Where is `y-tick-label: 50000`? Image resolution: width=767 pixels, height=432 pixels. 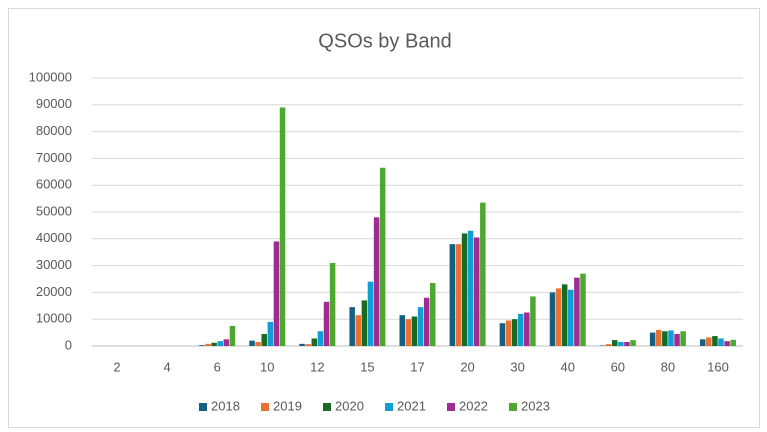 y-tick-label: 50000 is located at coordinates (54, 210).